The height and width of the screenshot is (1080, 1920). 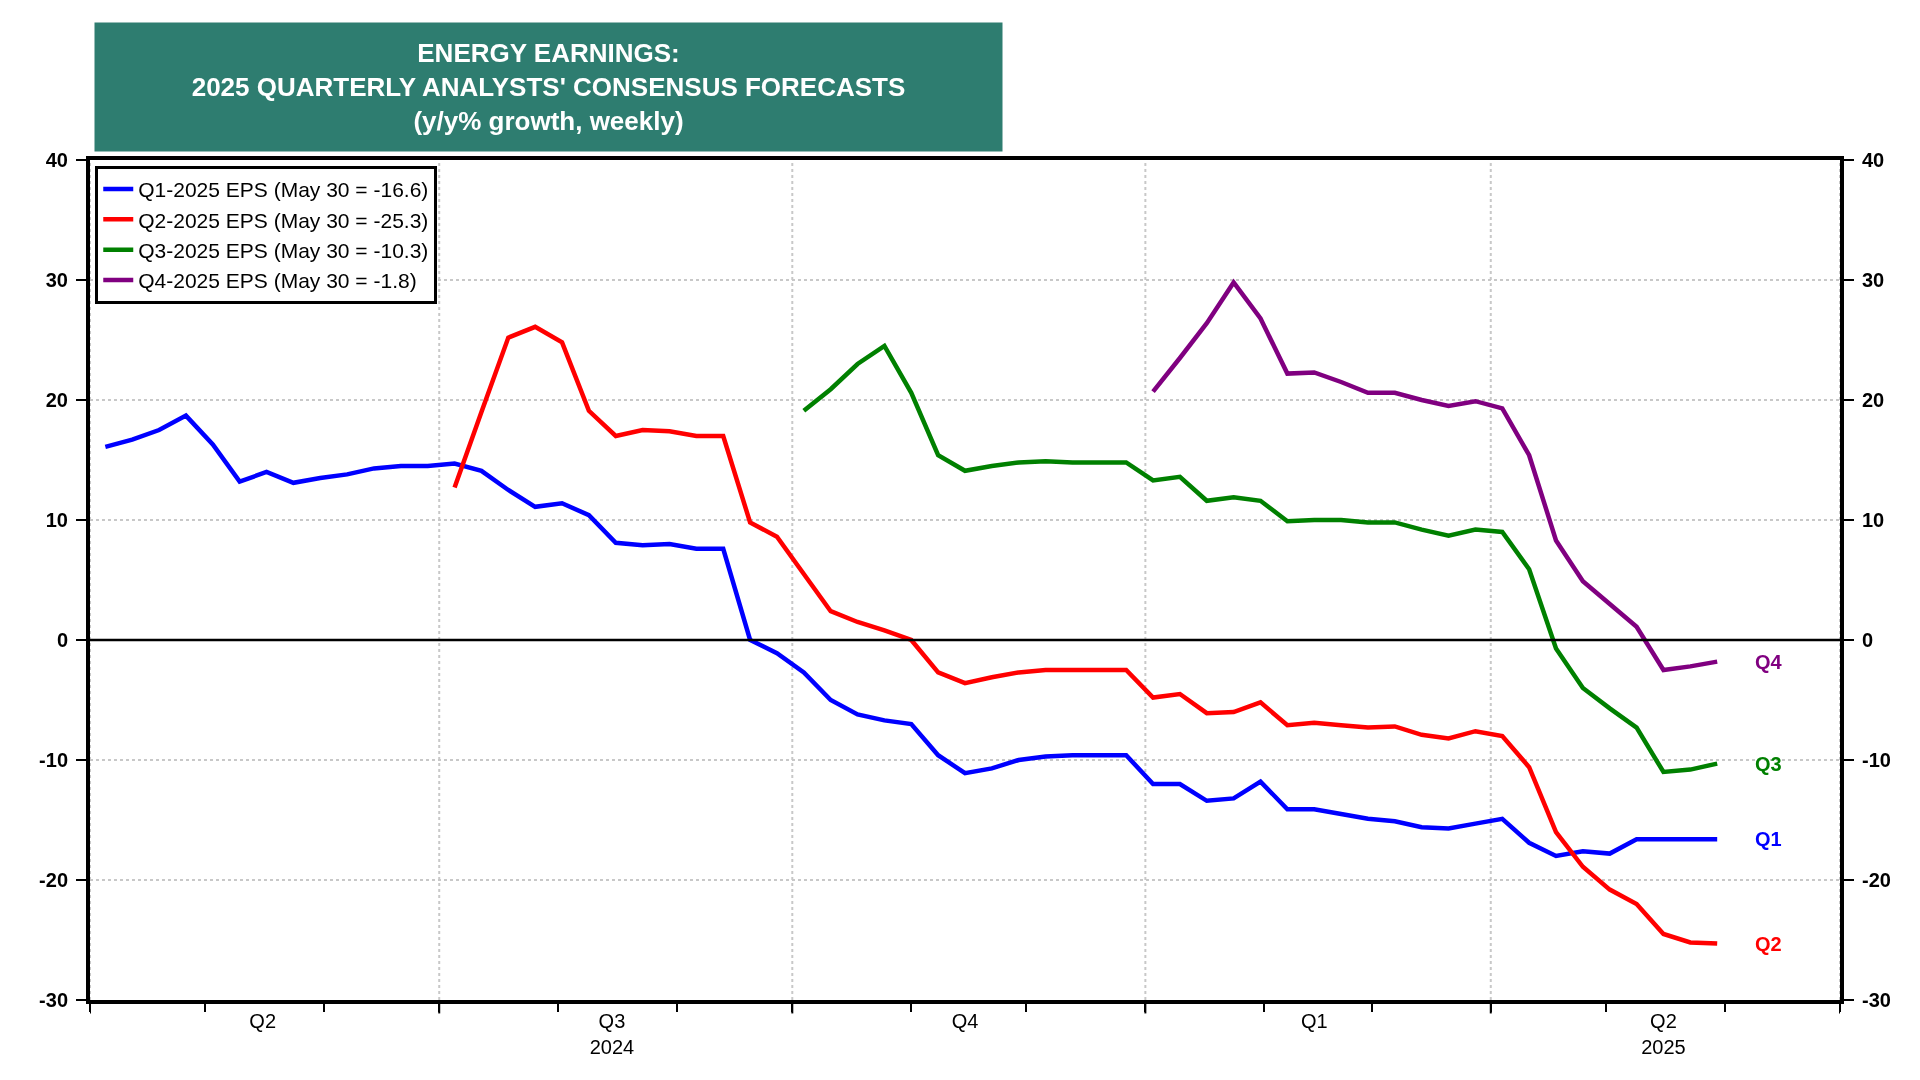 I want to click on x-tick-label: Q2, so click(x=263, y=1021).